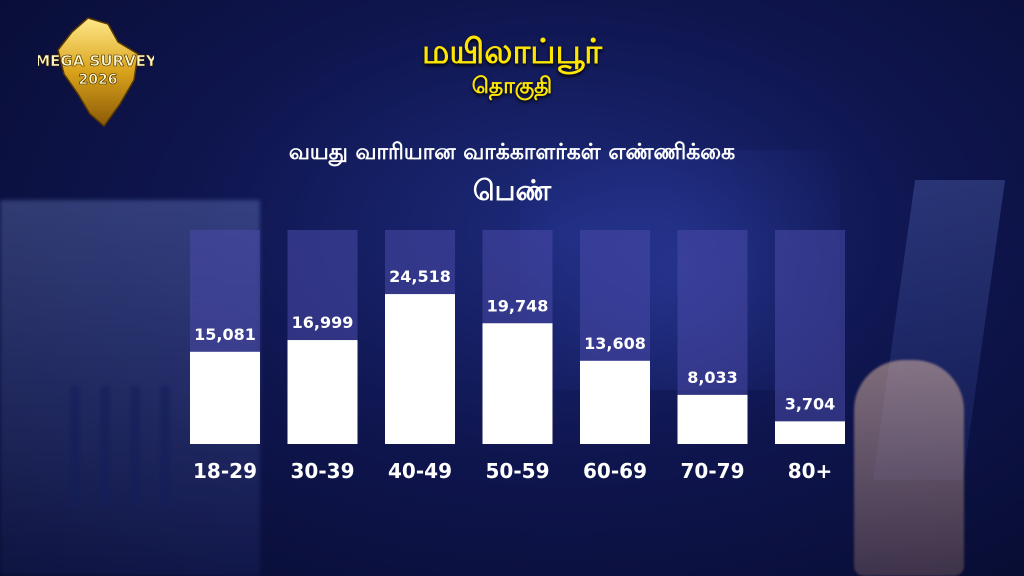 This screenshot has width=1024, height=576. What do you see at coordinates (713, 471) in the screenshot?
I see `category-label-70-79: 70-79` at bounding box center [713, 471].